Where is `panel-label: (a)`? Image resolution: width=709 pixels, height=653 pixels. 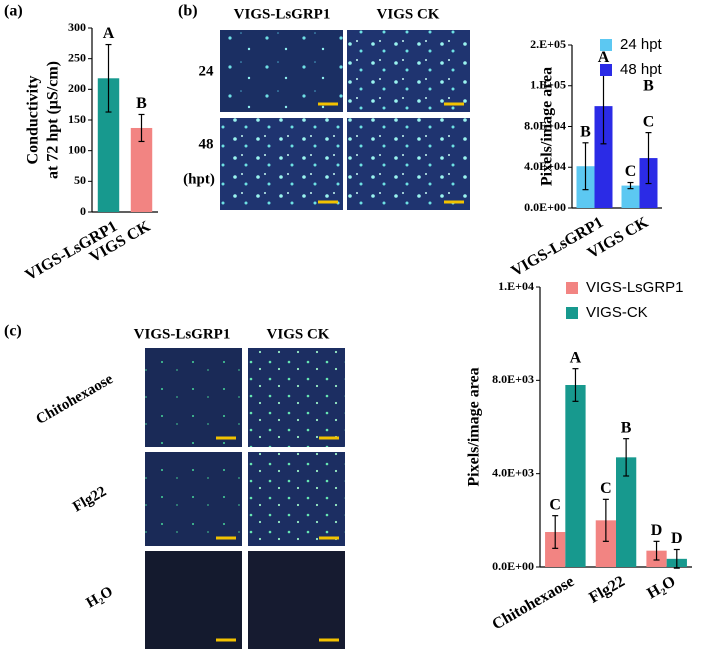 panel-label: (a) is located at coordinates (13, 11).